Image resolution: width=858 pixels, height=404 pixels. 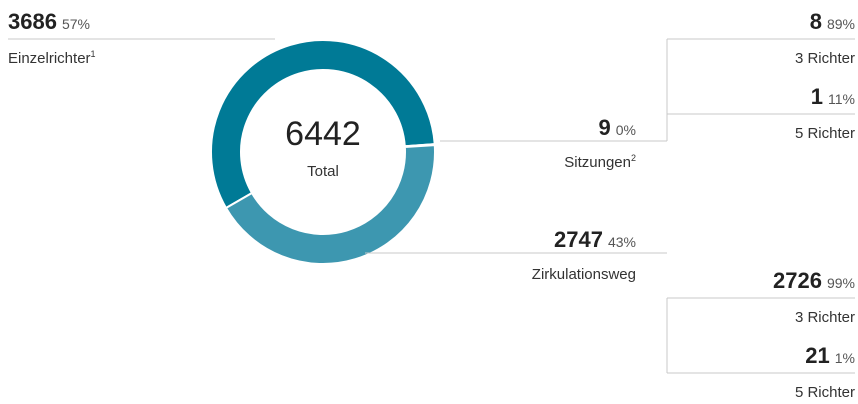 I want to click on value-label: 3686 57%, so click(x=49, y=21).